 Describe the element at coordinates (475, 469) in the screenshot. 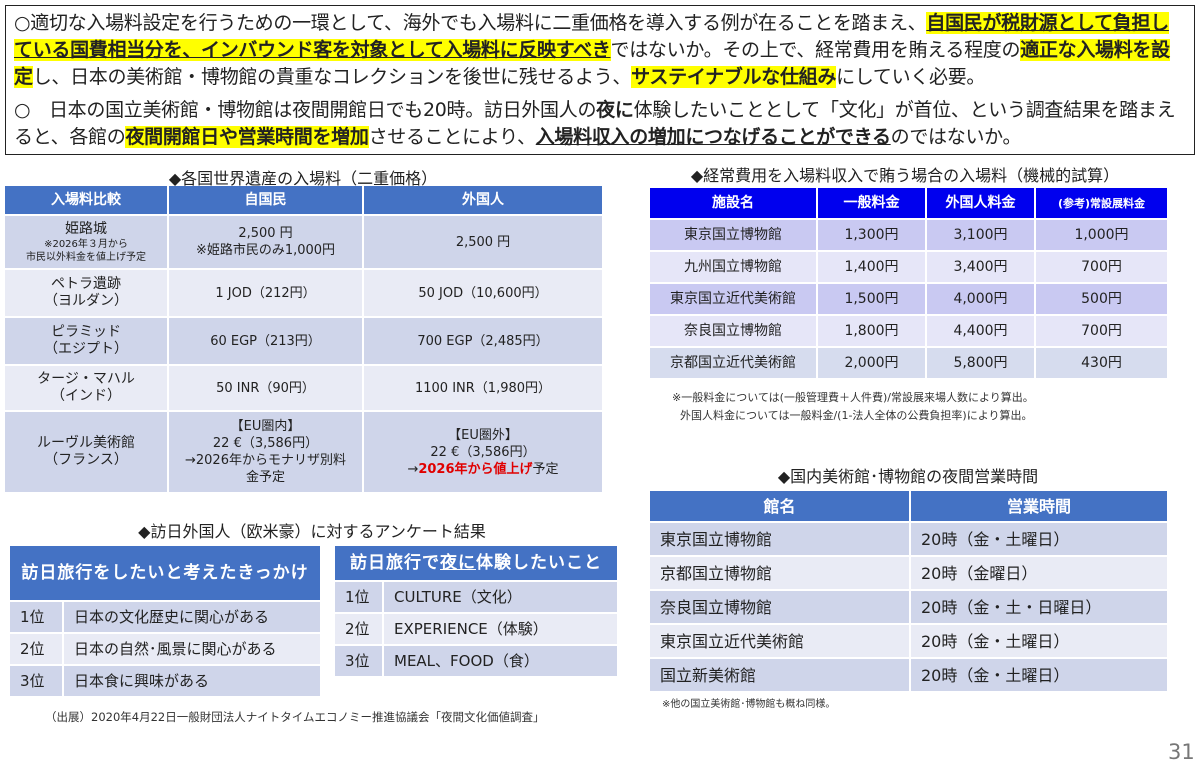

I see `price-increase-note: 2026年から値上げ` at that location.